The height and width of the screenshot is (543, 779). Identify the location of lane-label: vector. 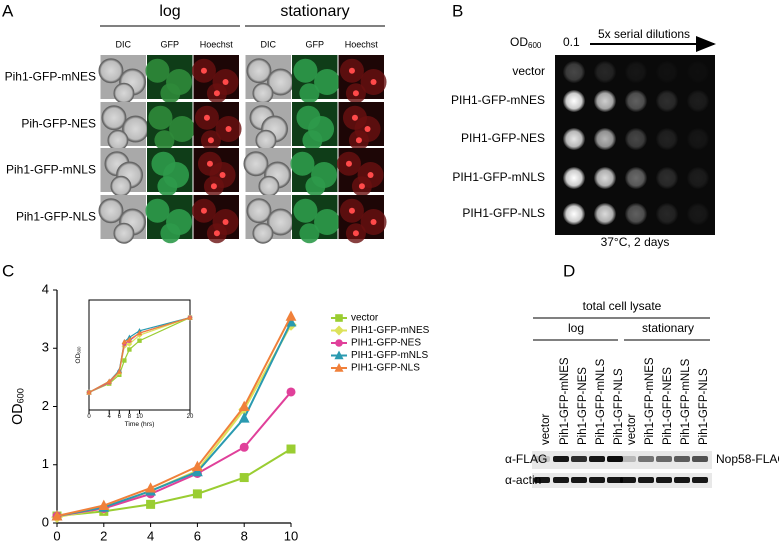
(632, 429).